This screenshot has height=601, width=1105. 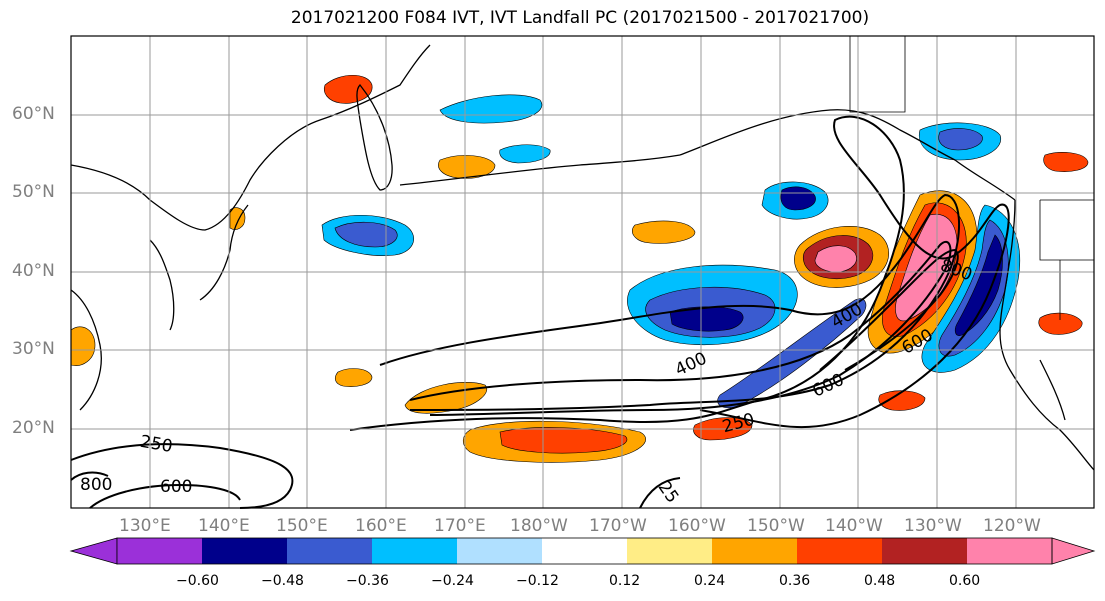 What do you see at coordinates (224, 252) in the screenshot?
I see `japan` at bounding box center [224, 252].